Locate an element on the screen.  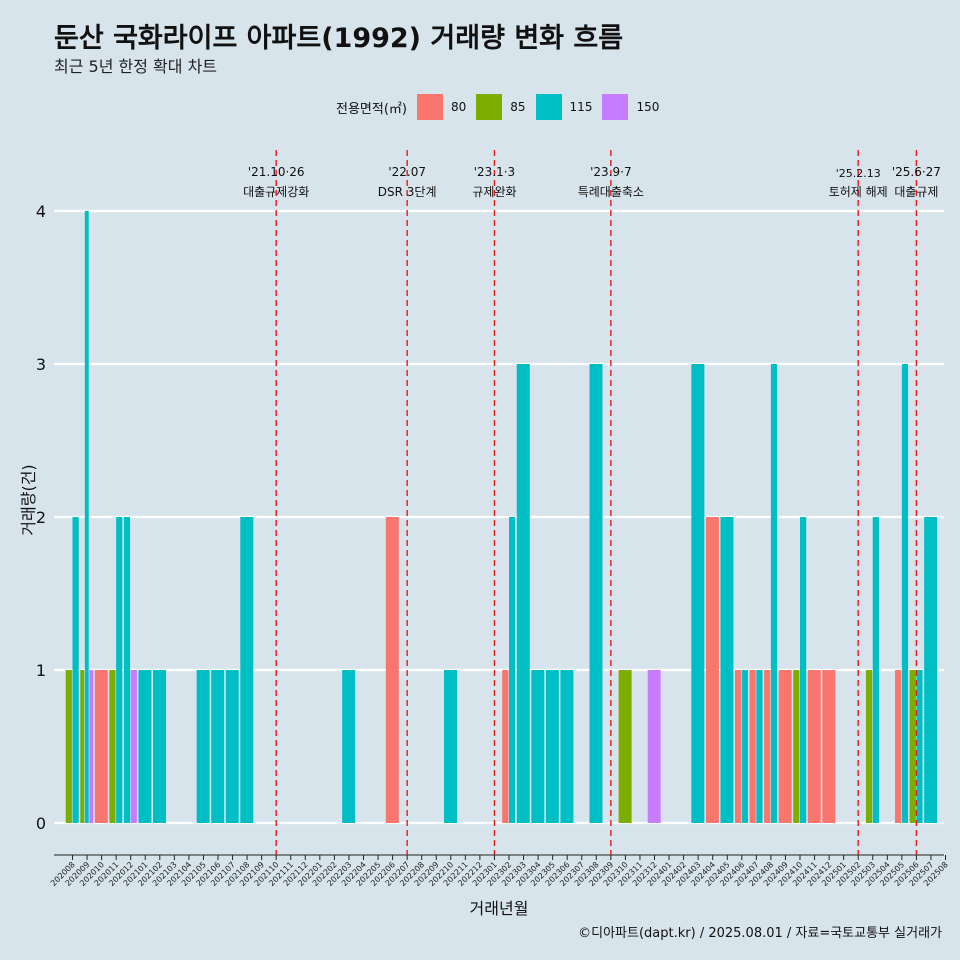
legend-item-80: 80 is located at coordinates (441, 107).